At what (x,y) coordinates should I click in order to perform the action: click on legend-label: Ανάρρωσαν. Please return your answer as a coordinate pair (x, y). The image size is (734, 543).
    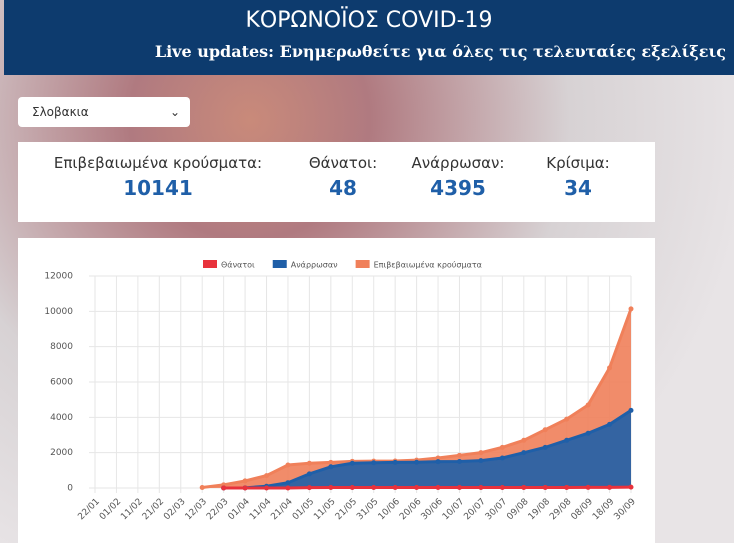
    Looking at the image, I should click on (314, 265).